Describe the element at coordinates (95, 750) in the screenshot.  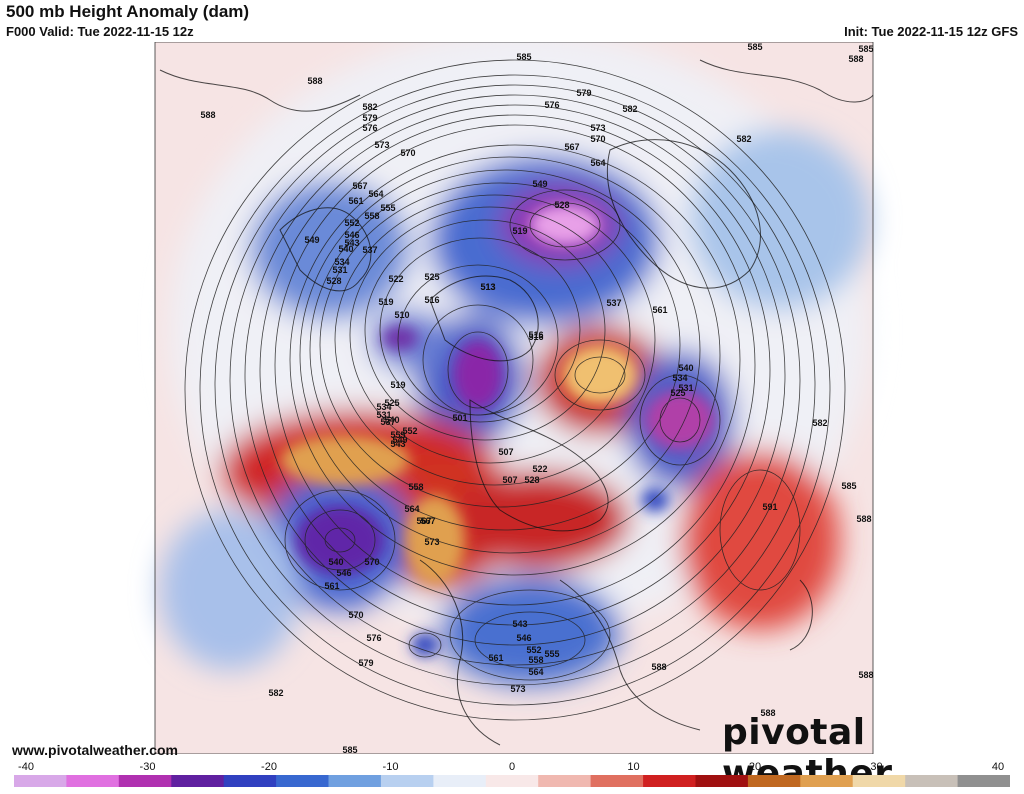
I see `website-url: www.pivotalweather.com` at that location.